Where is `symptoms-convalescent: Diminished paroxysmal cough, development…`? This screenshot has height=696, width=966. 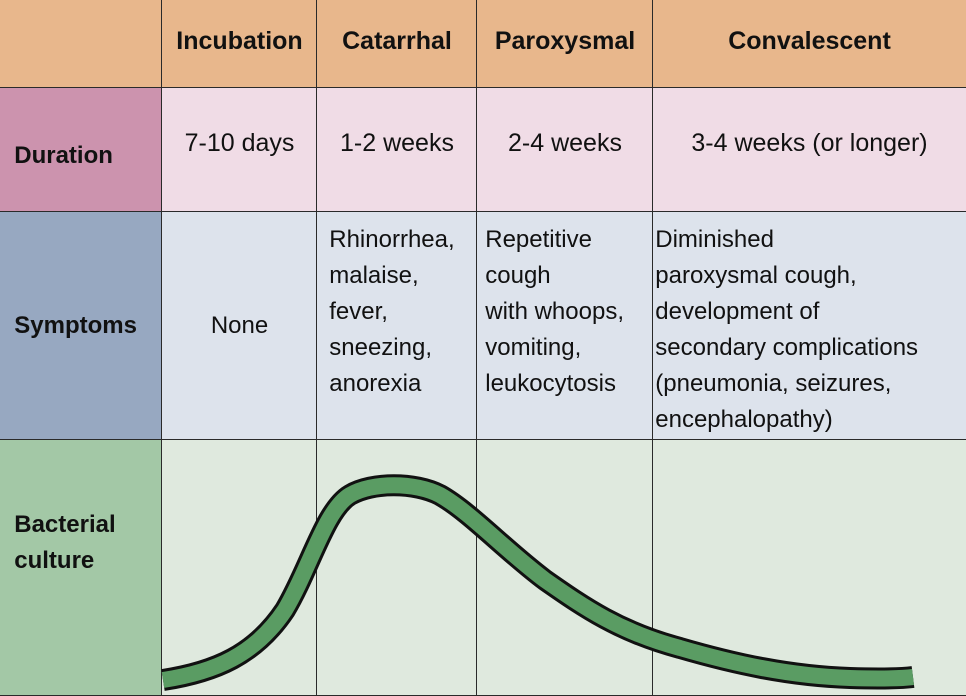 symptoms-convalescent: Diminished paroxysmal cough, development… is located at coordinates (809, 326).